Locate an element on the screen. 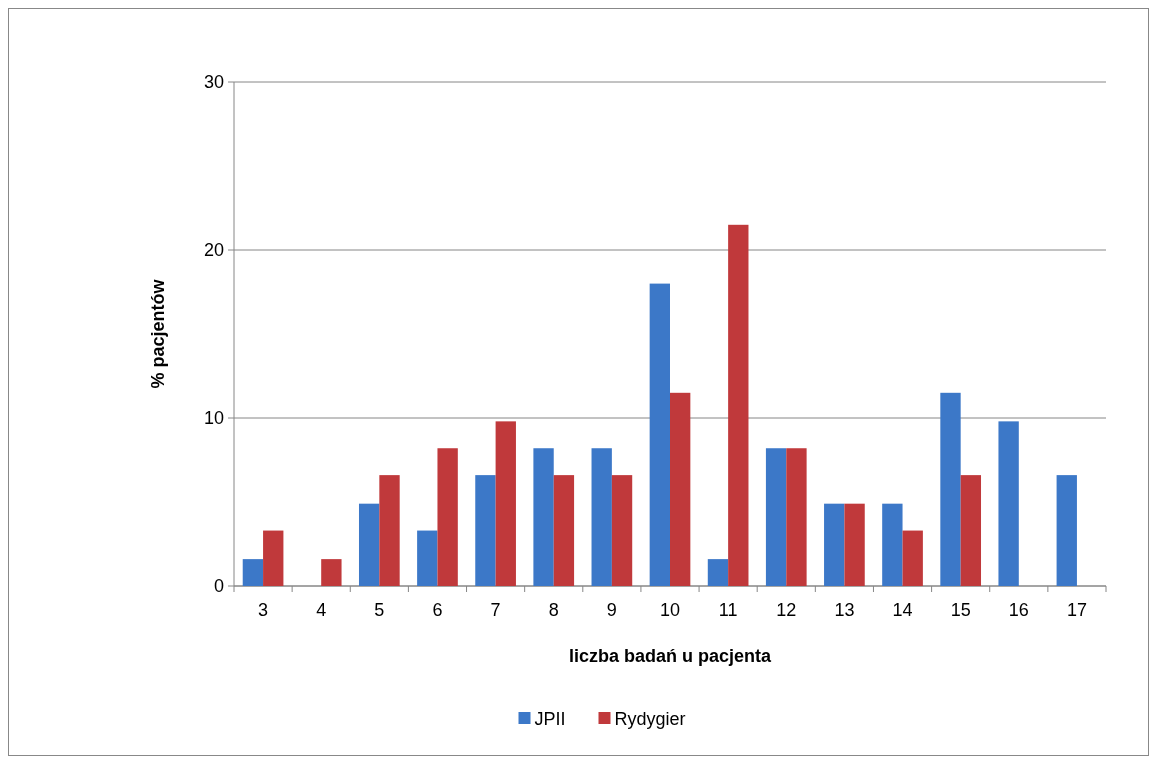 Image resolution: width=1157 pixels, height=764 pixels. x-tick-label: 7 is located at coordinates (495, 610).